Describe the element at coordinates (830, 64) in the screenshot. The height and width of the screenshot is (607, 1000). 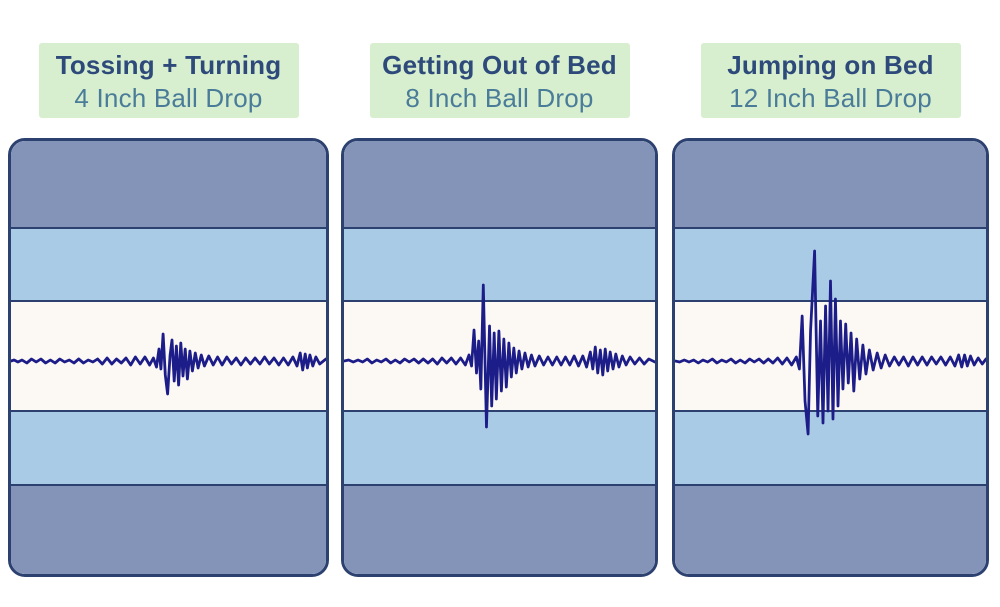
I see `panel-title: Jumping on Bed` at that location.